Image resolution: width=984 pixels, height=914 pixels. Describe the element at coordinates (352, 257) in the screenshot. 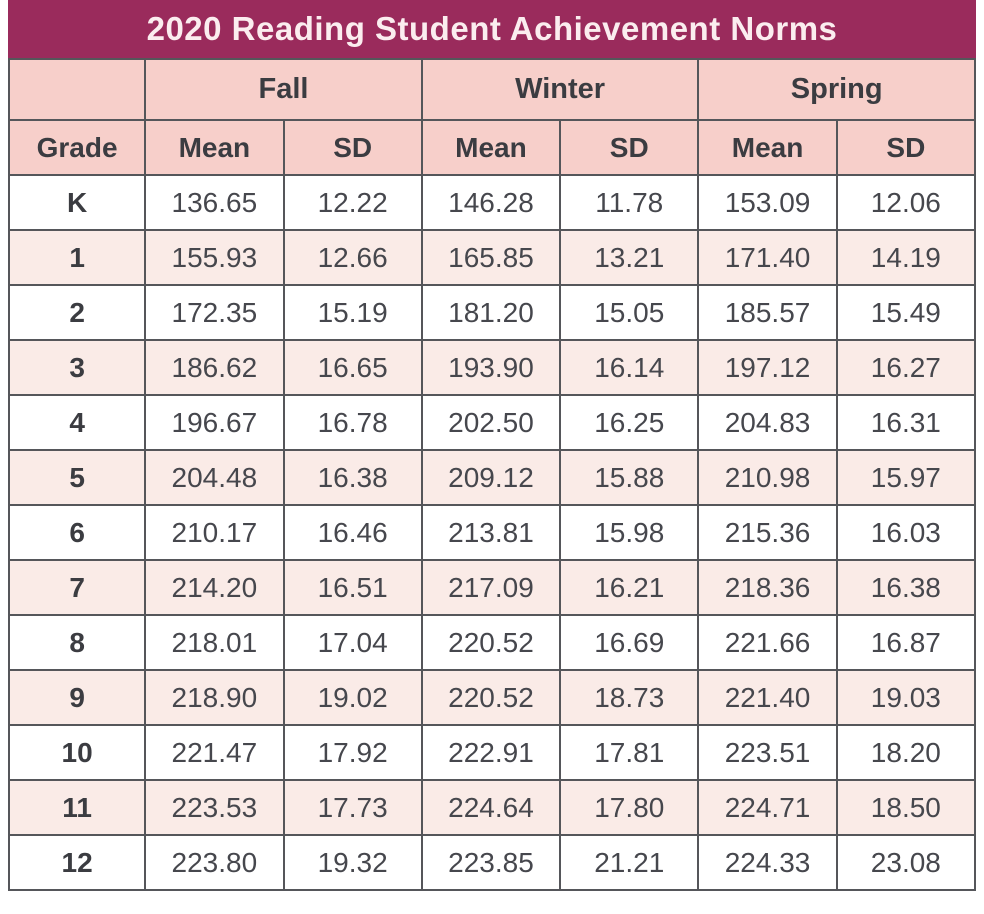

I see `value-cell: 12.66` at that location.